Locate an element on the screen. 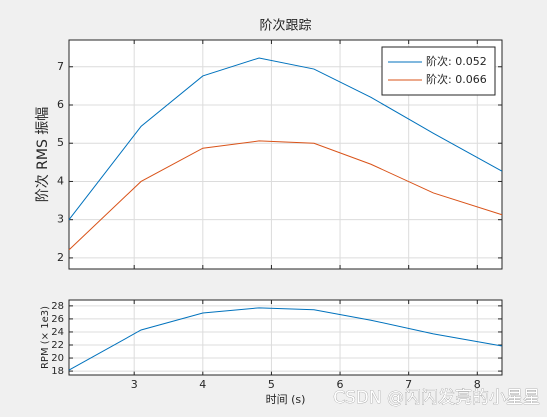 The height and width of the screenshot is (417, 547). y-tick-label: 4 is located at coordinates (60, 180).